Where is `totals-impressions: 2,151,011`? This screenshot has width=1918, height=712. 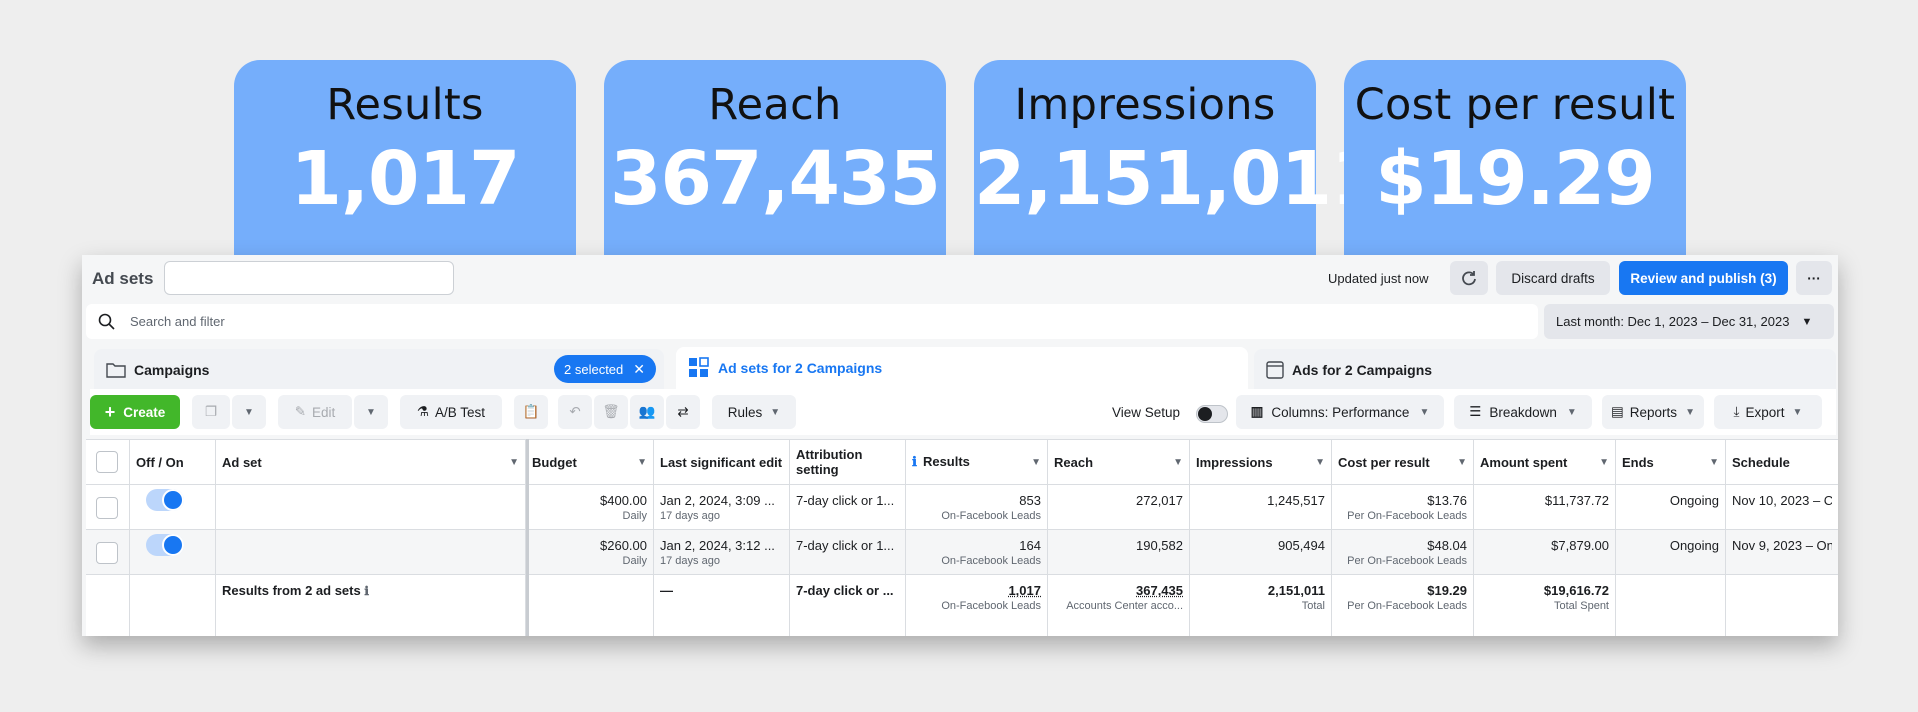
totals-impressions: 2,151,011 is located at coordinates (1296, 590).